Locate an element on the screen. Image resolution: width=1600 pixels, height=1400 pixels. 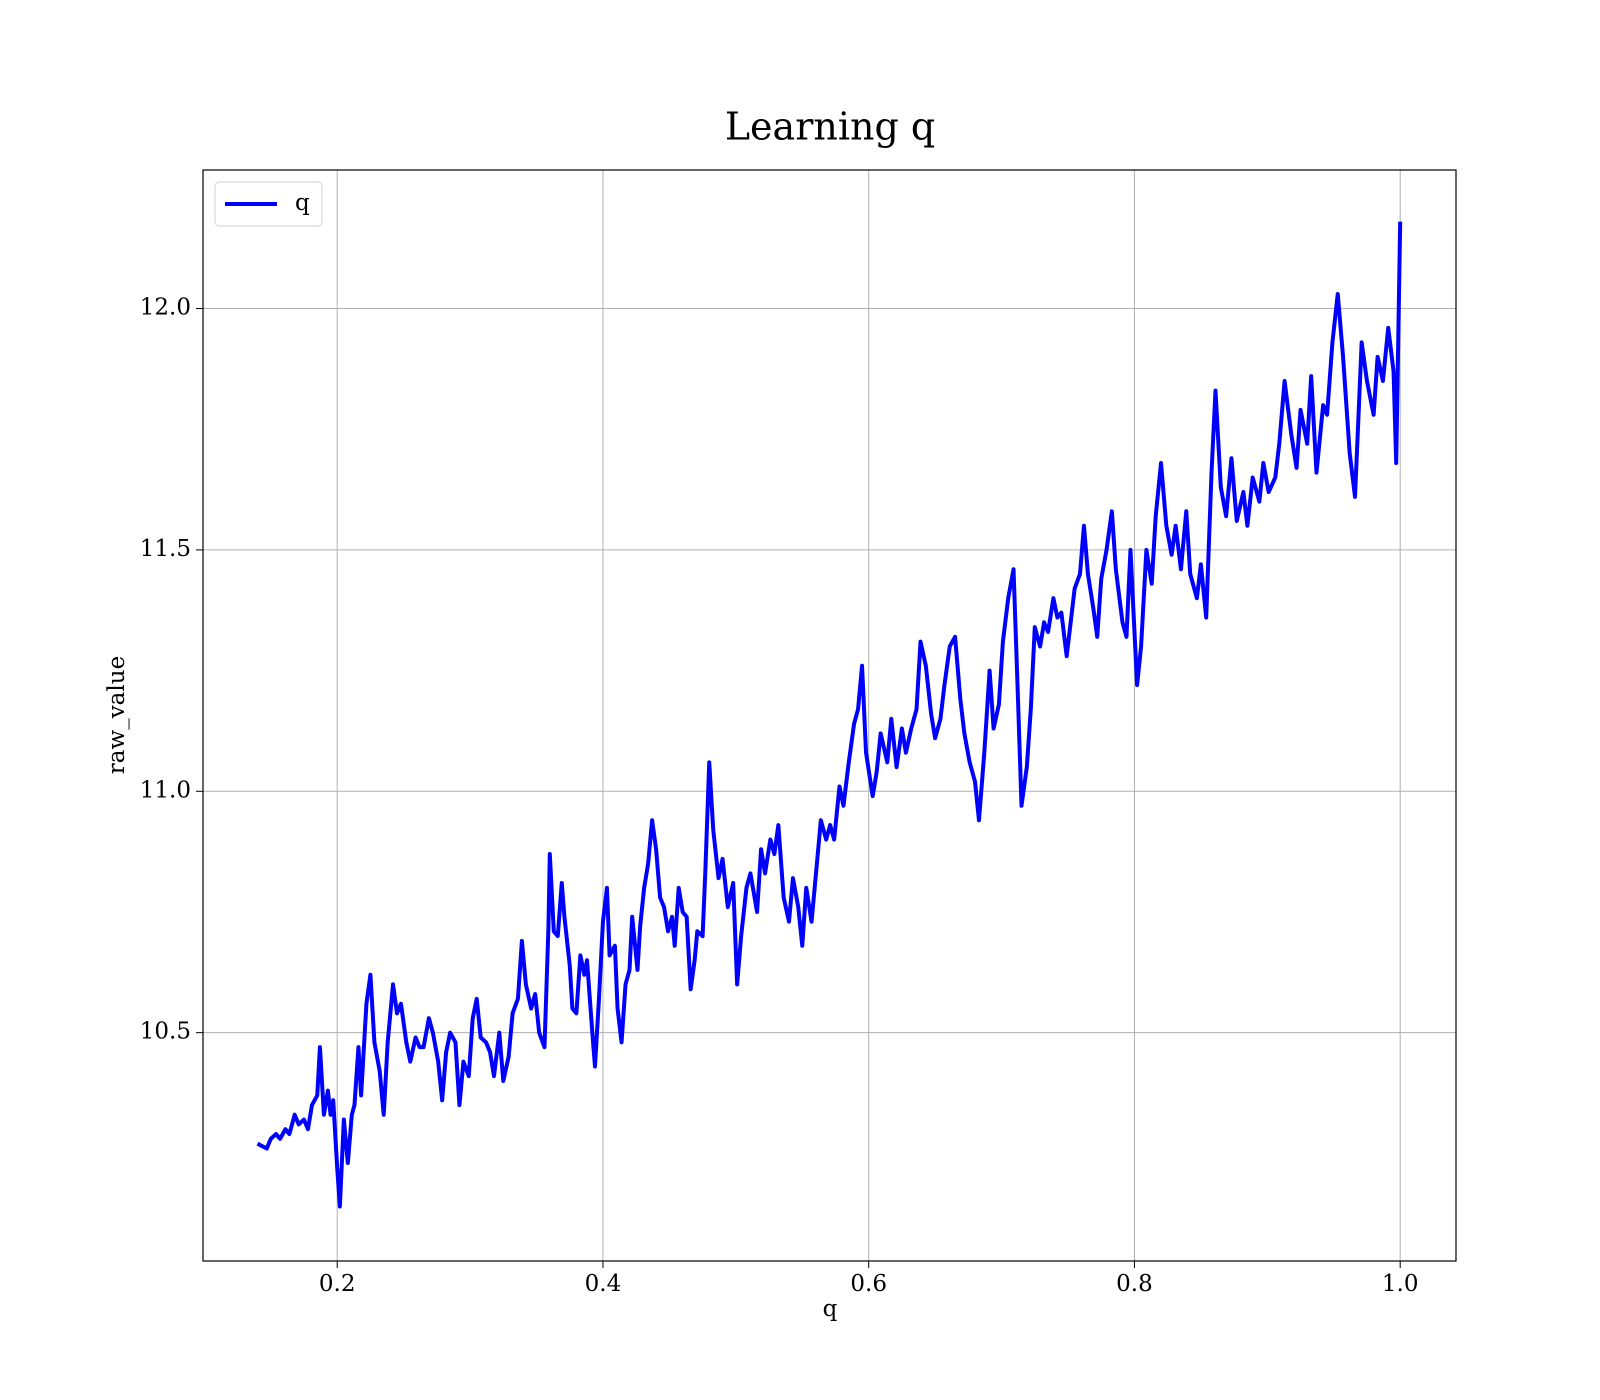
x-axis-label: q is located at coordinates (830, 1309).